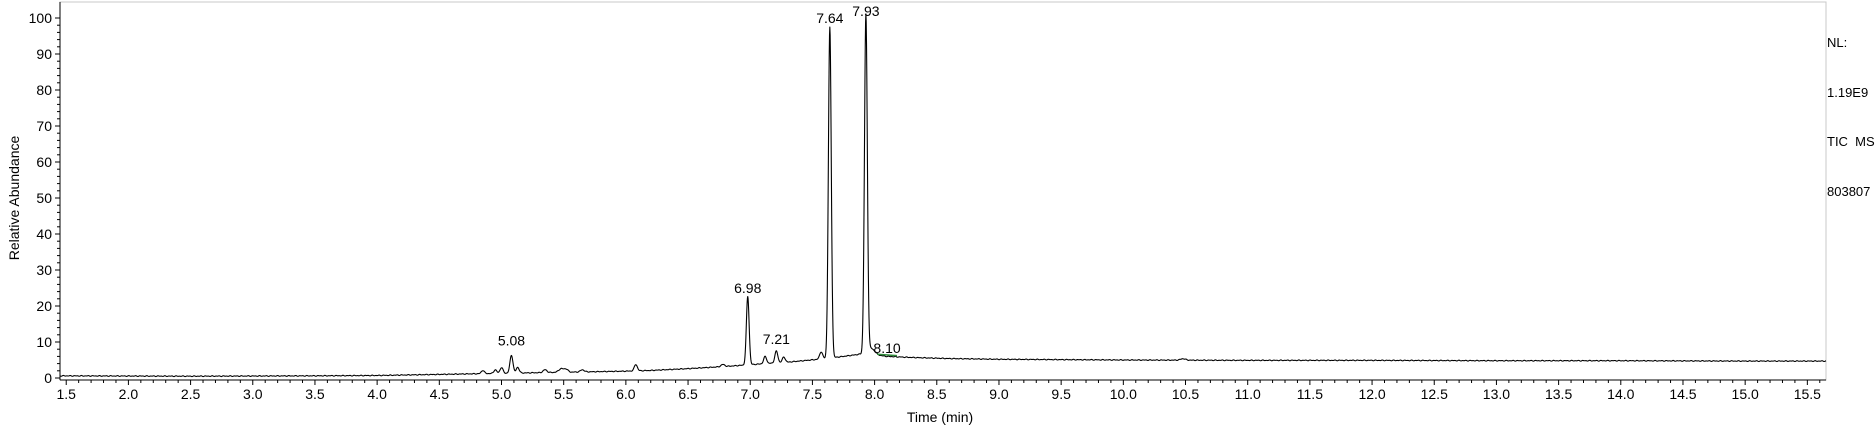  Describe the element at coordinates (1248, 394) in the screenshot. I see `x-tick-label: 11.0` at that location.